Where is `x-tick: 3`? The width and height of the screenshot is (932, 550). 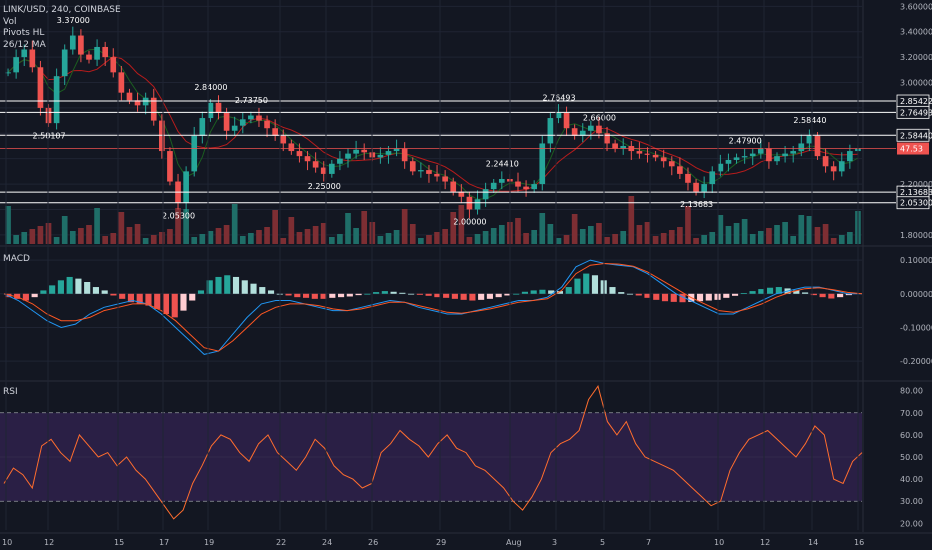
x-tick: 3 is located at coordinates (554, 542).